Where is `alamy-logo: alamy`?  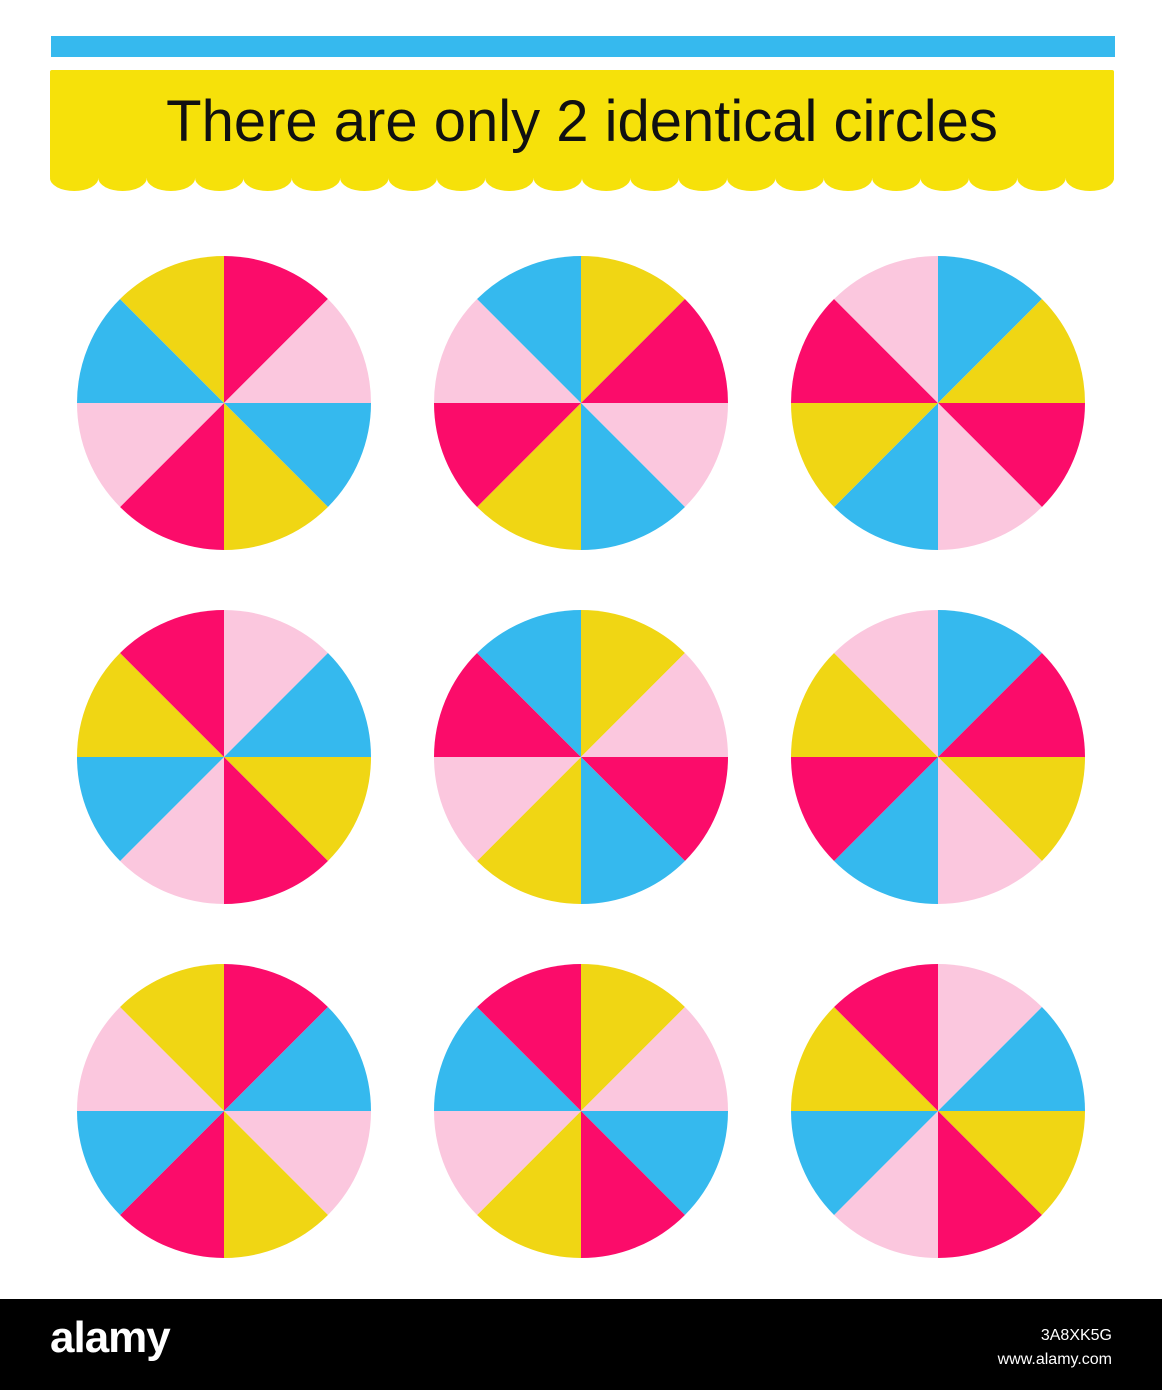
alamy-logo: alamy is located at coordinates (110, 1337).